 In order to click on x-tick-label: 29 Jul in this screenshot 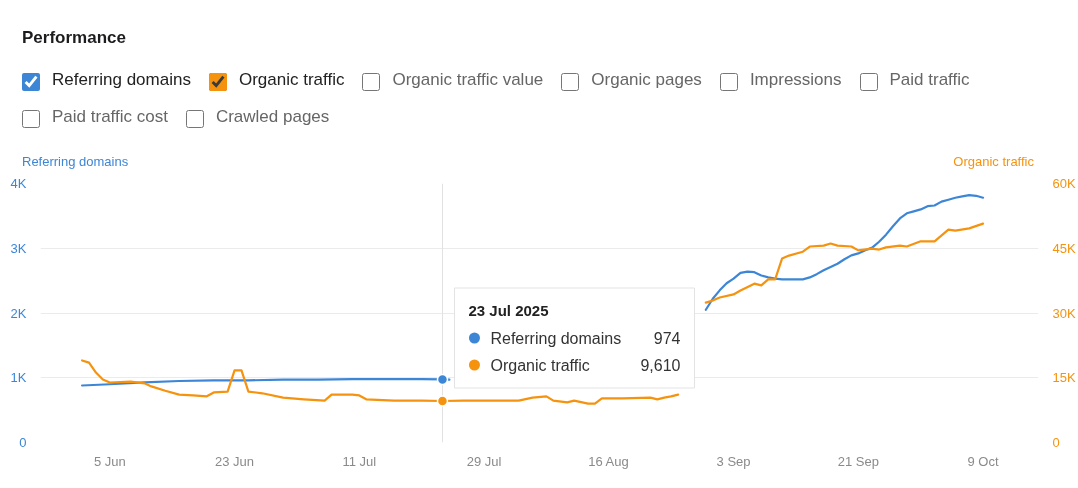, I will do `click(484, 461)`.